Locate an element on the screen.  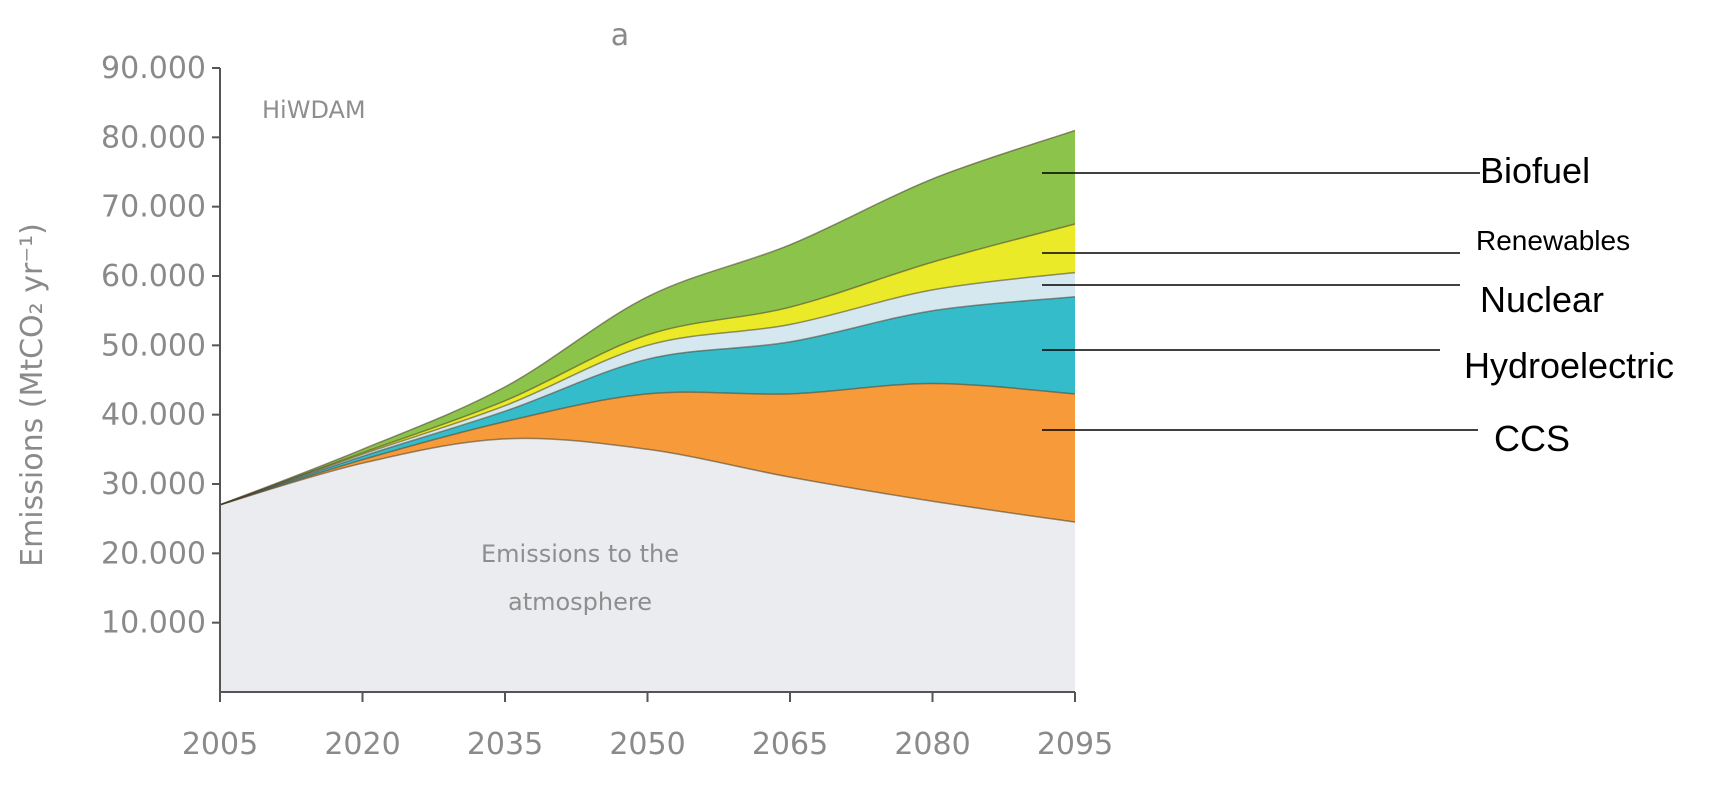
y-tick-label: 60.000 is located at coordinates (153, 276).